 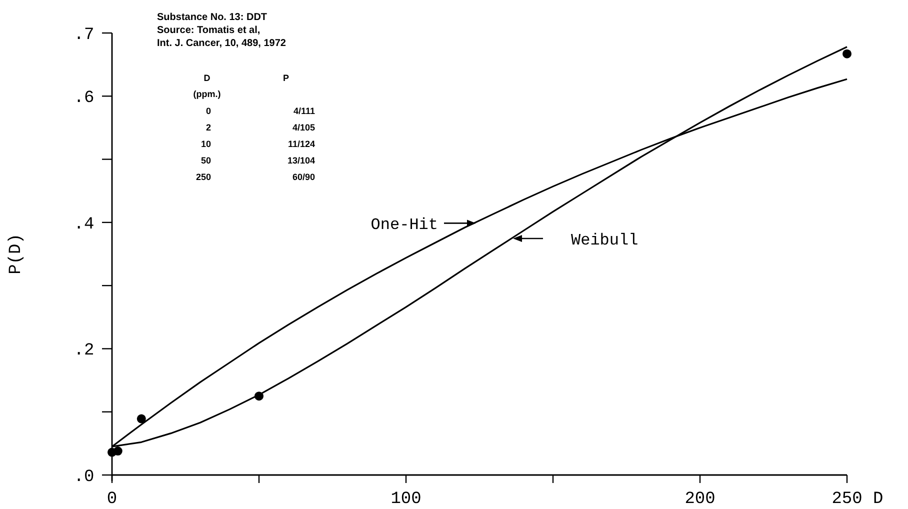 What do you see at coordinates (212, 17) in the screenshot?
I see `chart-title: Substance No. 13: DDT` at bounding box center [212, 17].